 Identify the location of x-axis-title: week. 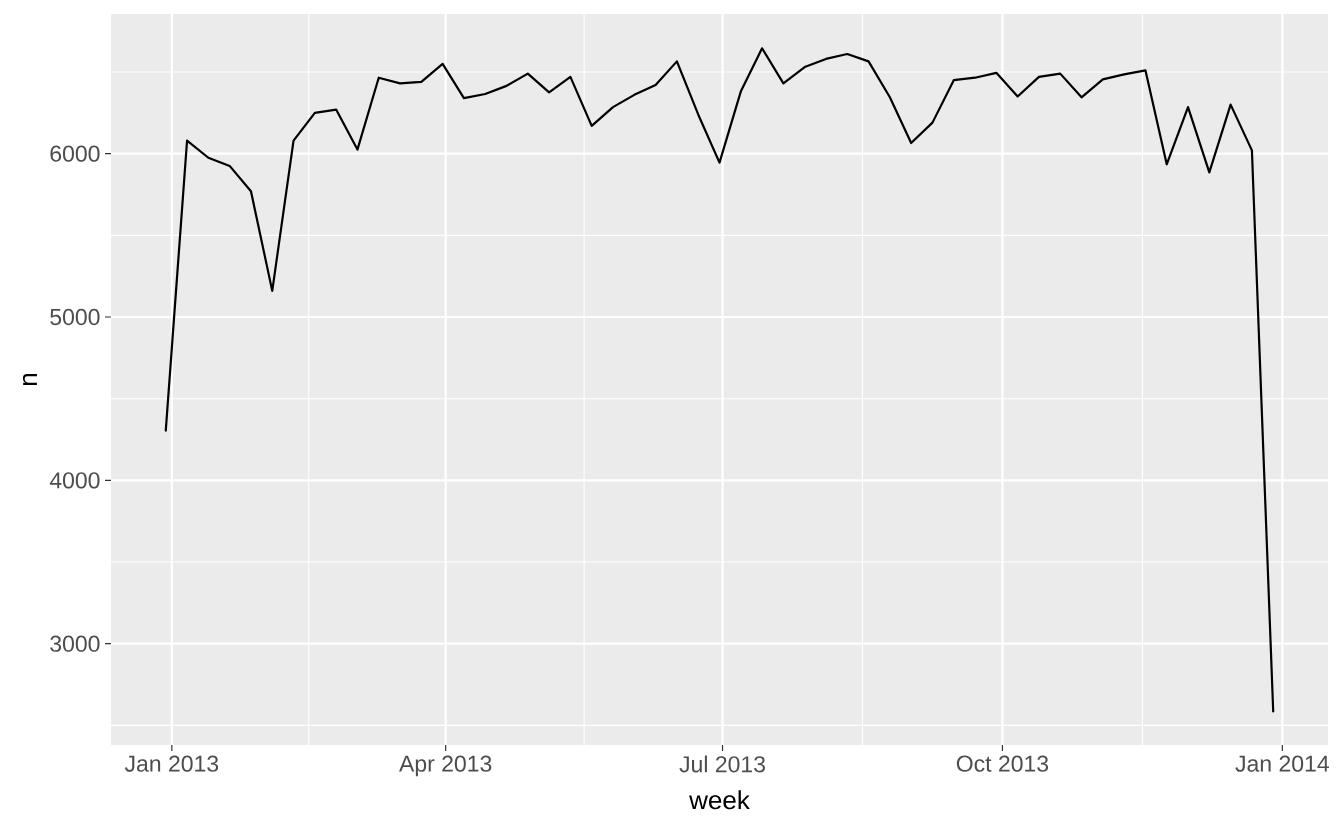
(719, 800).